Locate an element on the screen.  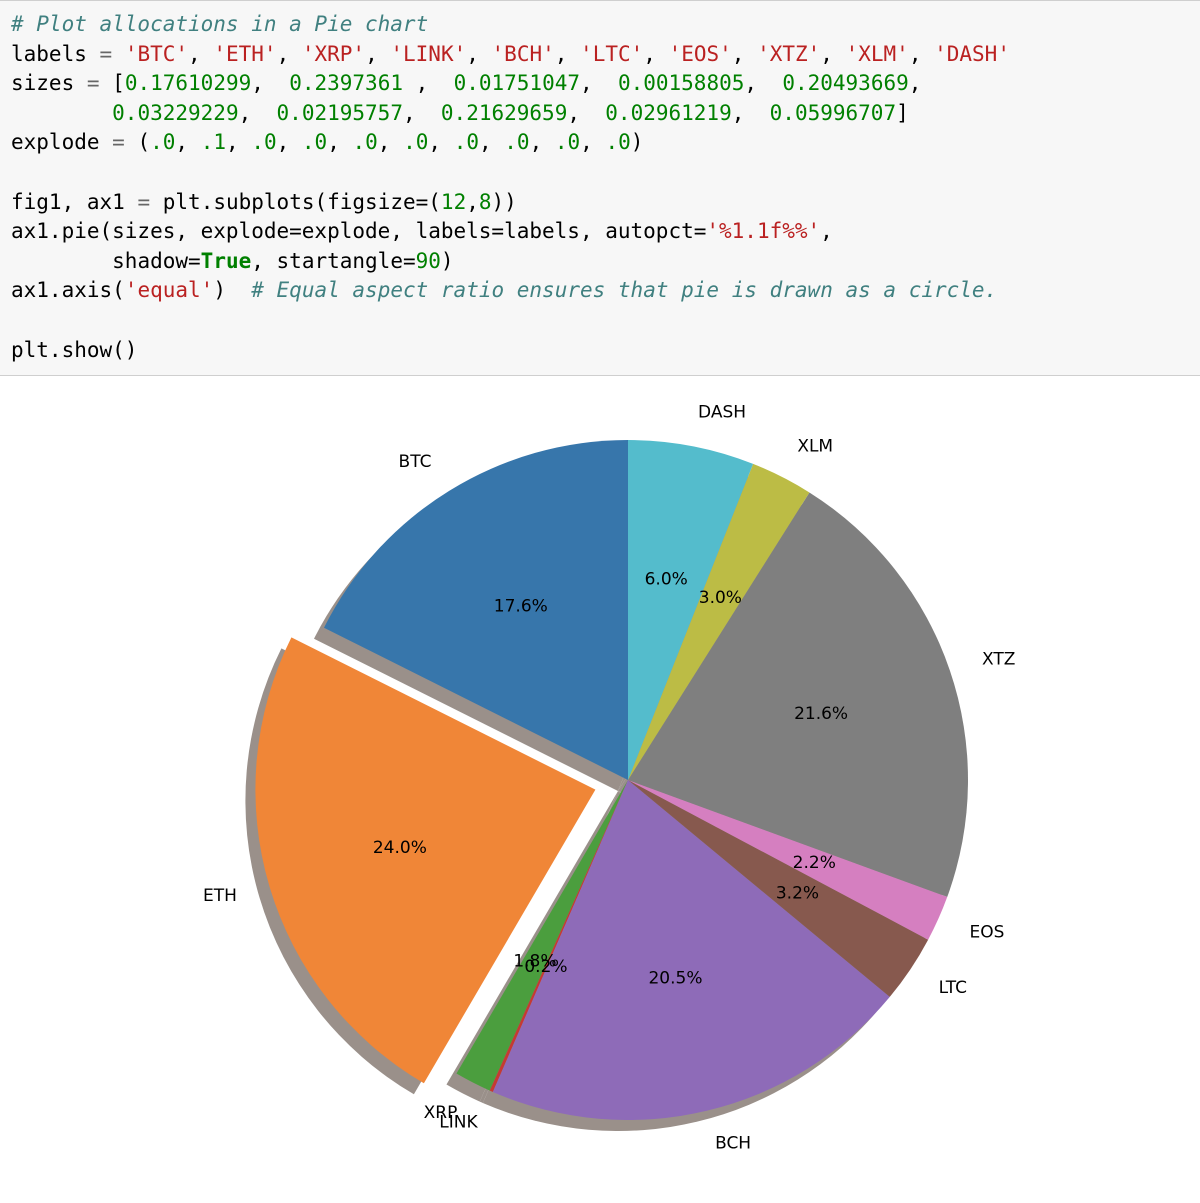
pie-label-xtz: XTZ is located at coordinates (998, 659).